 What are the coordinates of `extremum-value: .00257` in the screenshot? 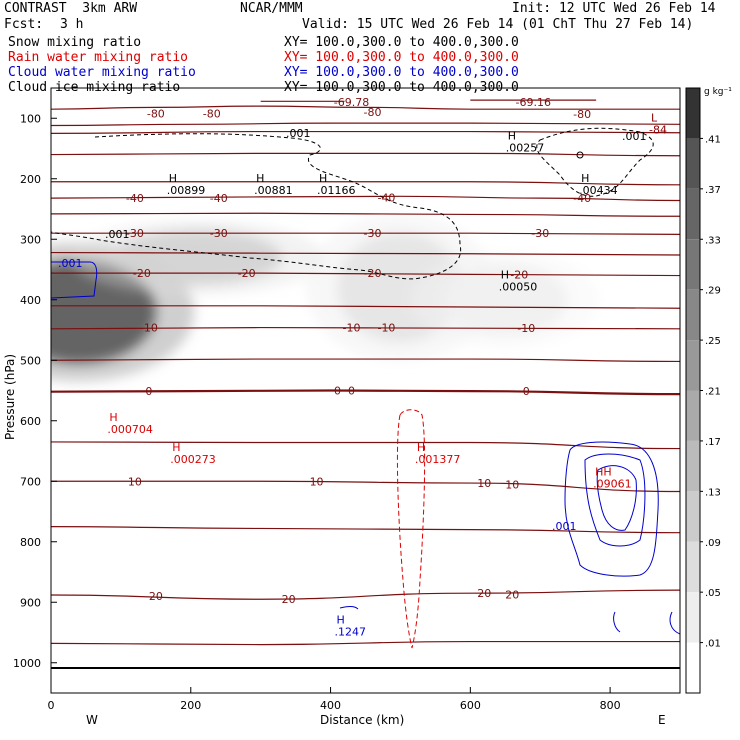 It's located at (525, 147).